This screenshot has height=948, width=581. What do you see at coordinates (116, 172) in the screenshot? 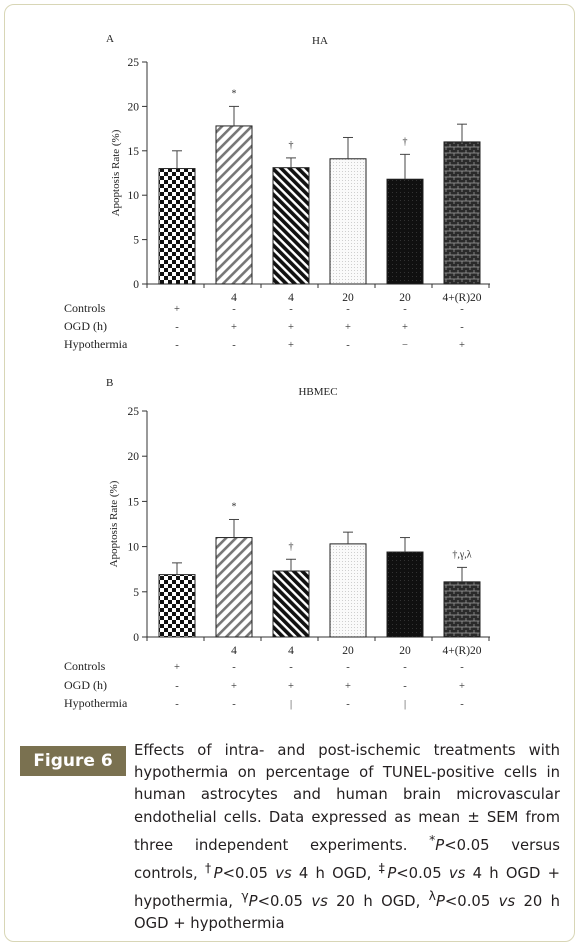
I see `panel-a-y-axis-label: Apoptosis Rate (%)` at bounding box center [116, 172].